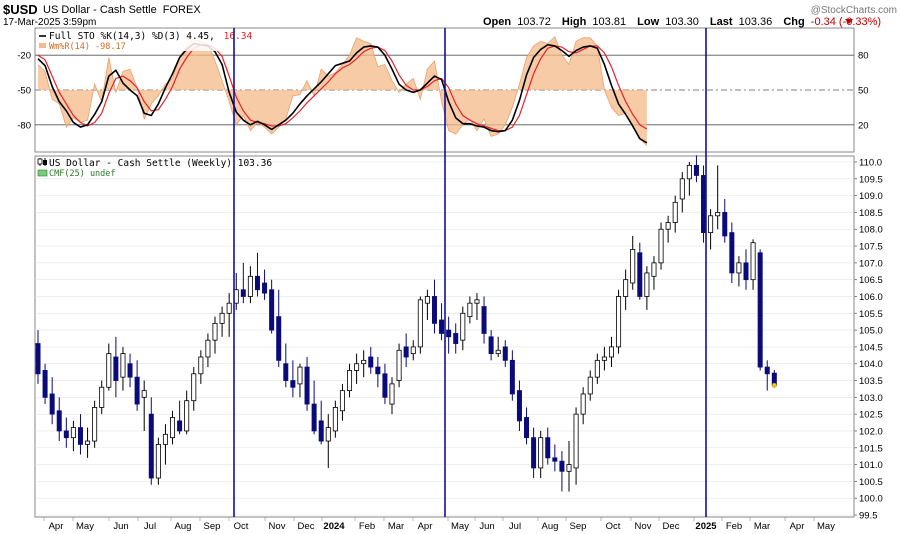  What do you see at coordinates (425, 526) in the screenshot?
I see `date-tick-label: Apr` at bounding box center [425, 526].